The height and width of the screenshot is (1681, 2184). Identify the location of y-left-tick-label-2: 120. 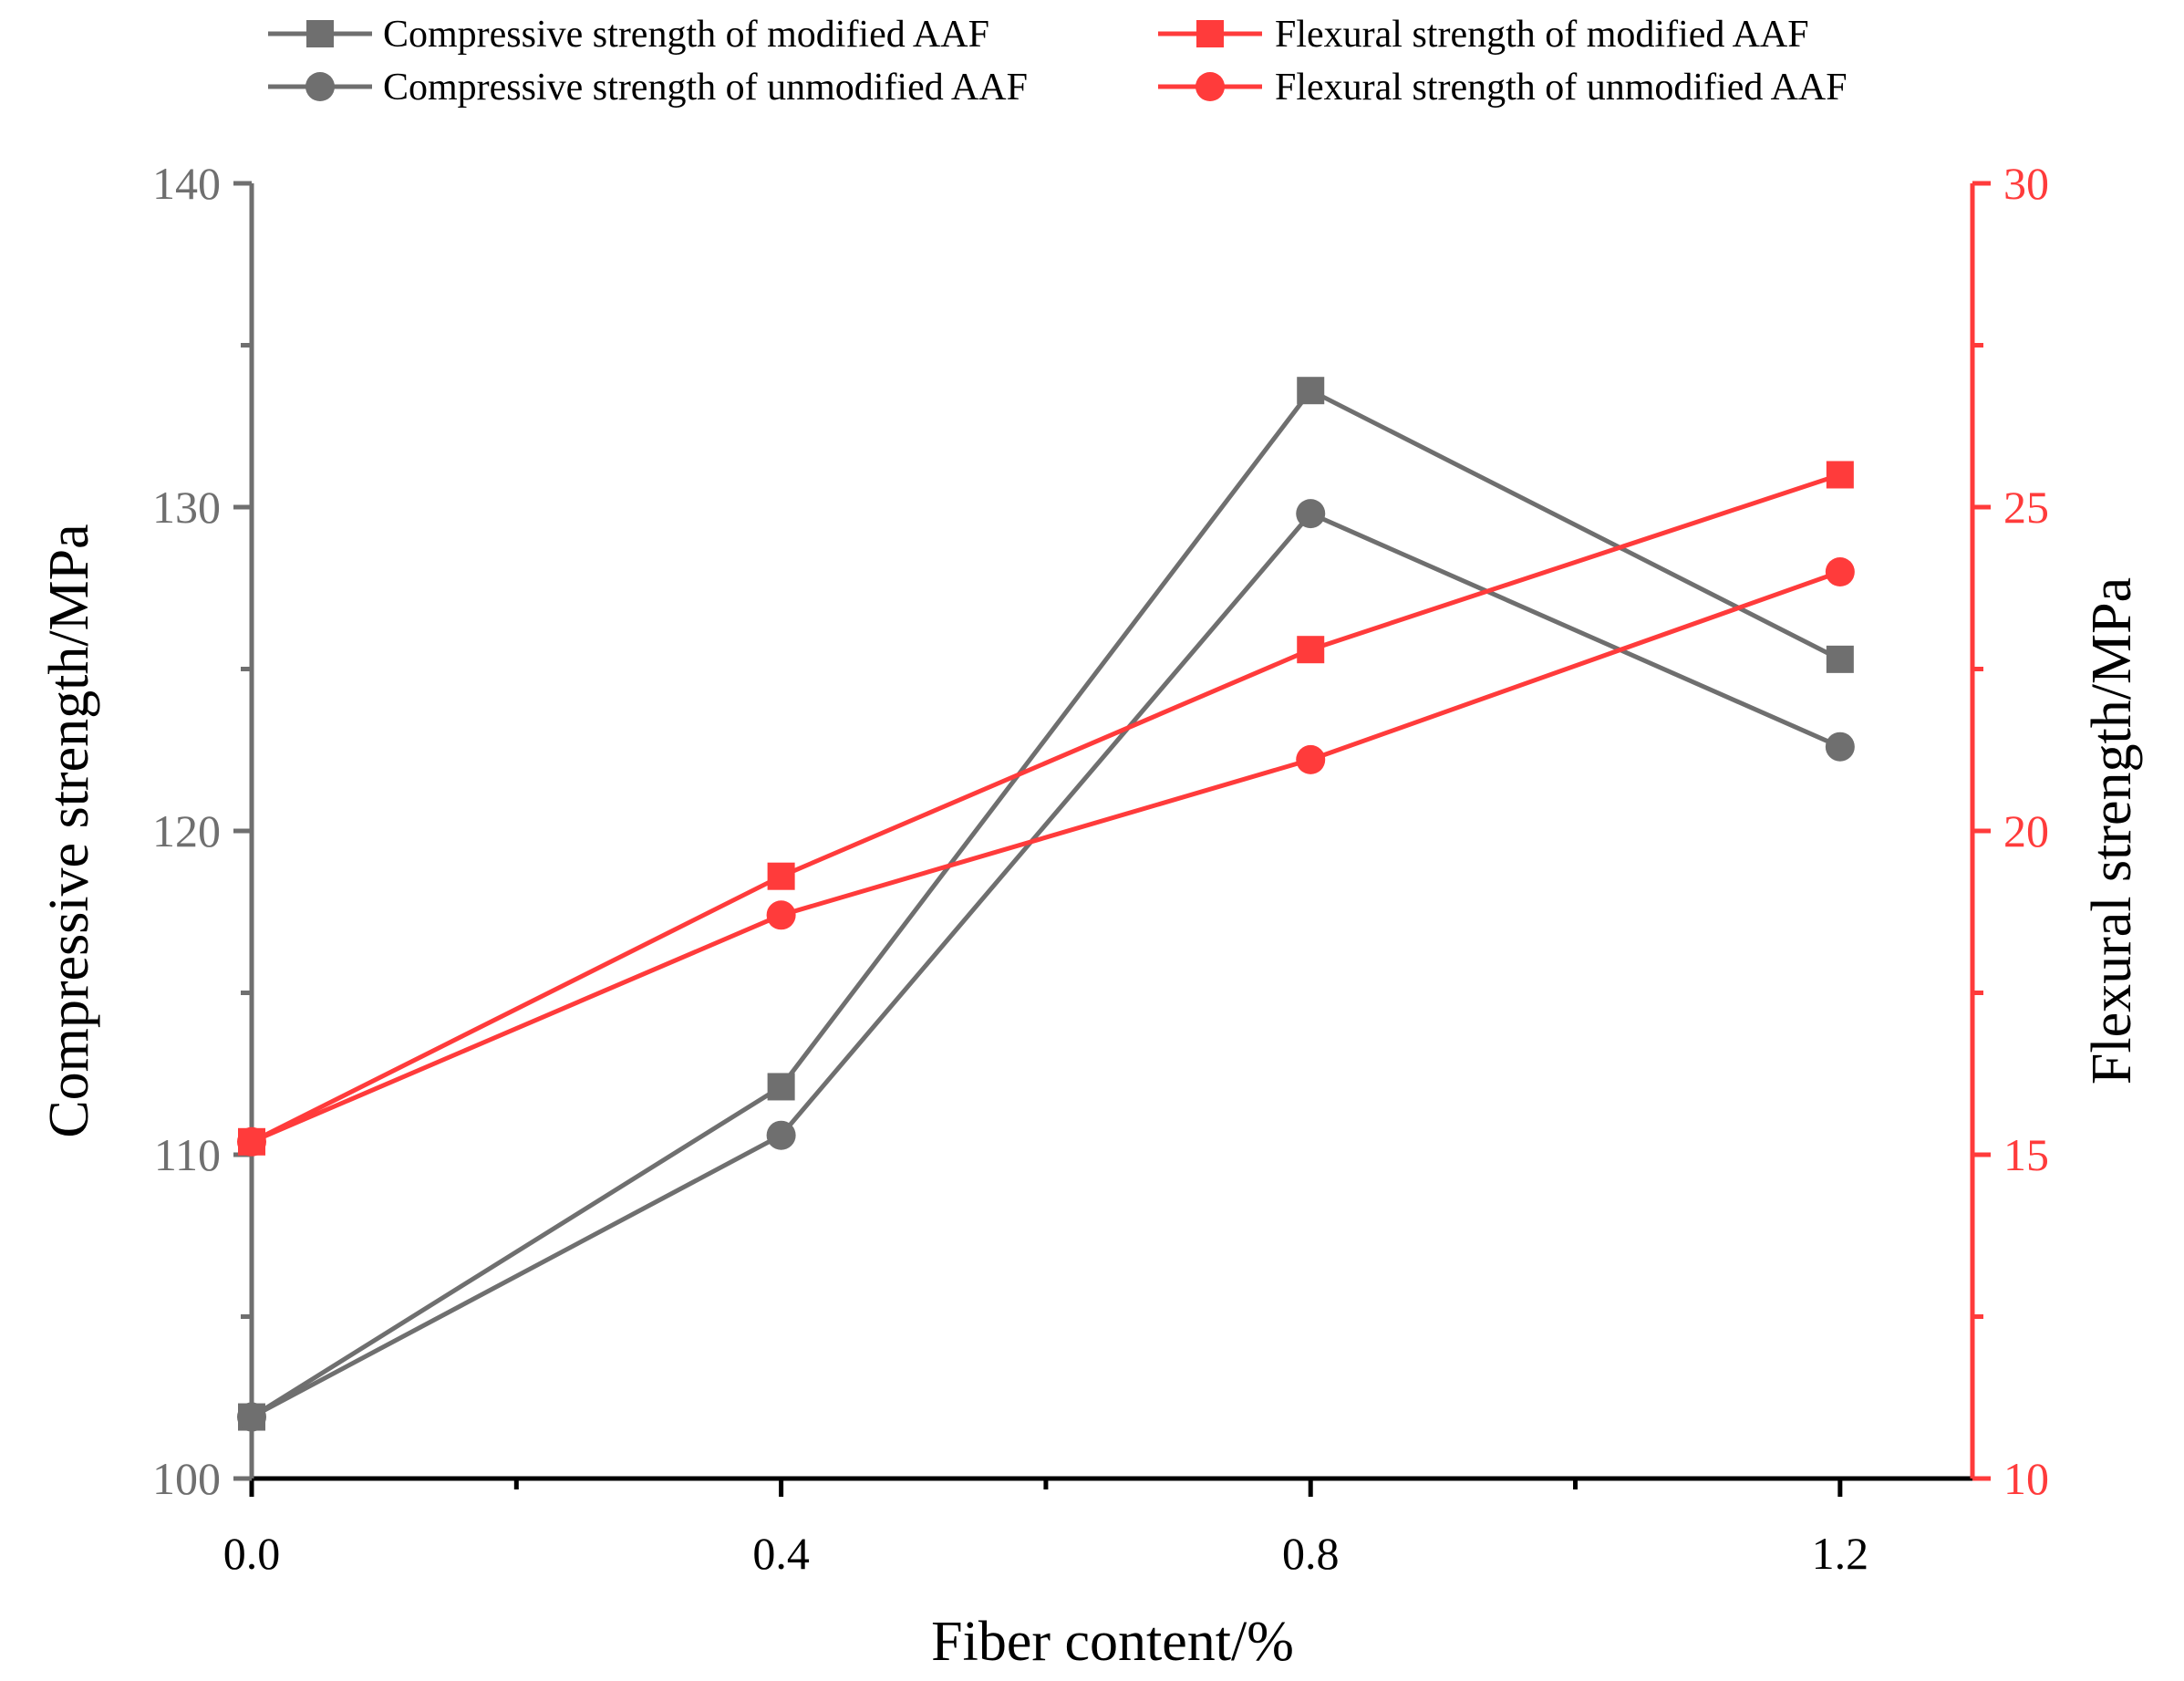
(187, 830).